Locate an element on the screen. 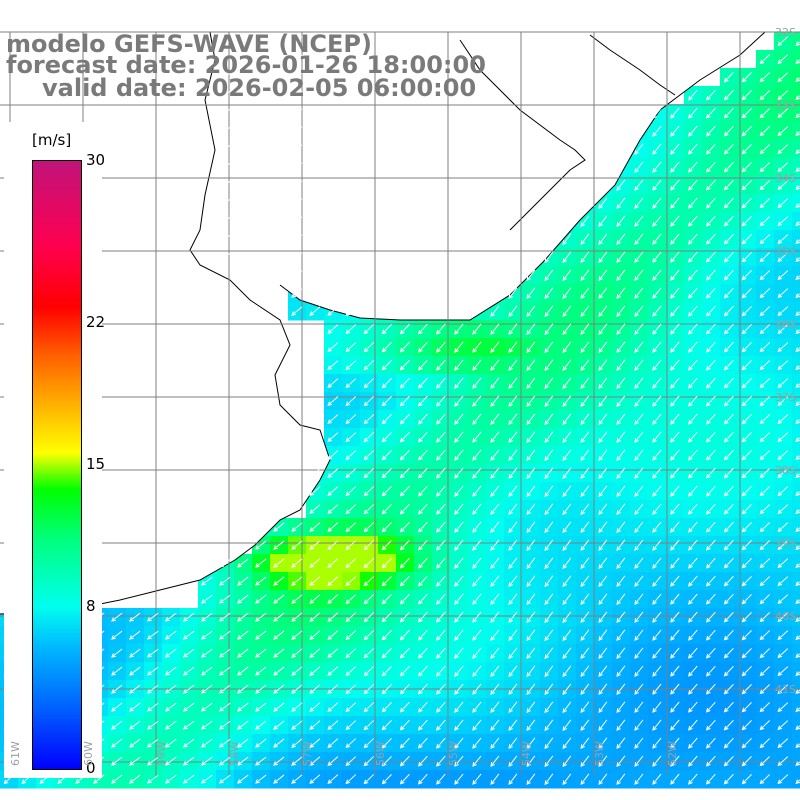  latitude-label: 41S is located at coordinates (785, 689).